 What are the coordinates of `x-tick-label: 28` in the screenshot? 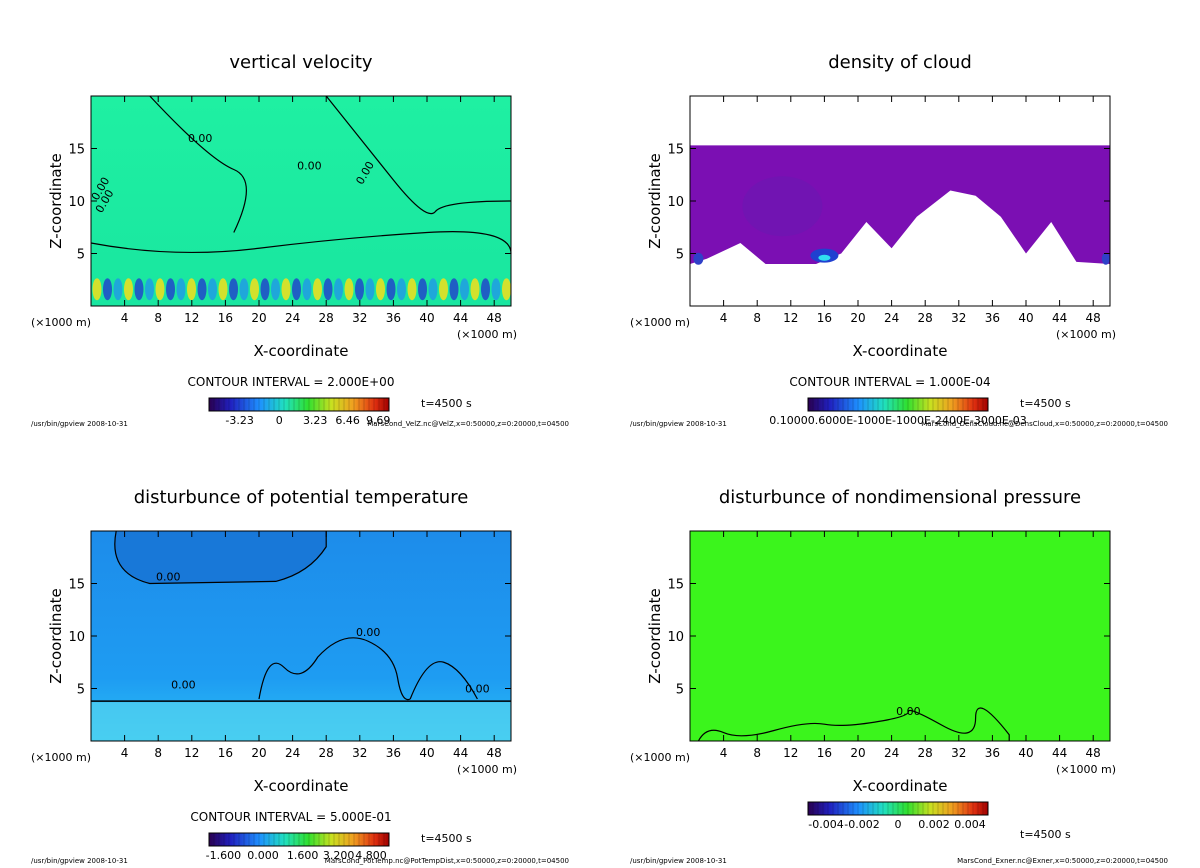 It's located at (925, 753).